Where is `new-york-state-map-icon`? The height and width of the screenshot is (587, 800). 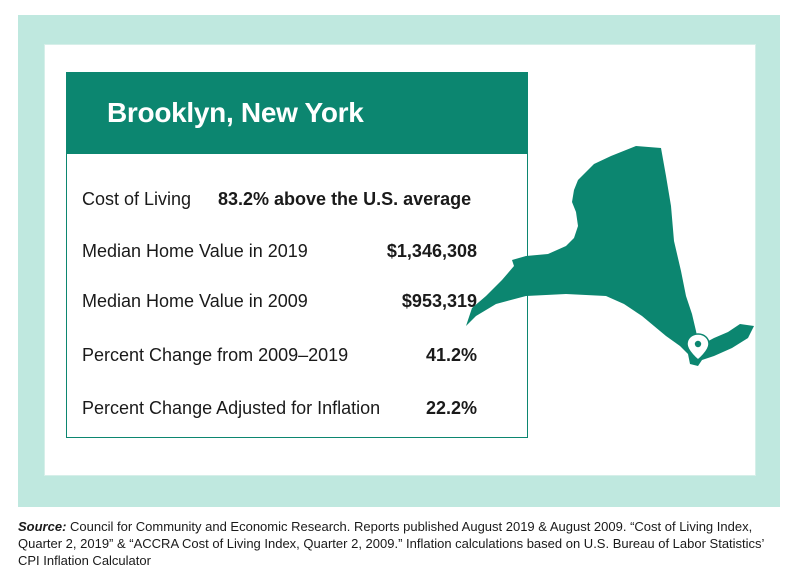
new-york-state-map-icon is located at coordinates (610, 256).